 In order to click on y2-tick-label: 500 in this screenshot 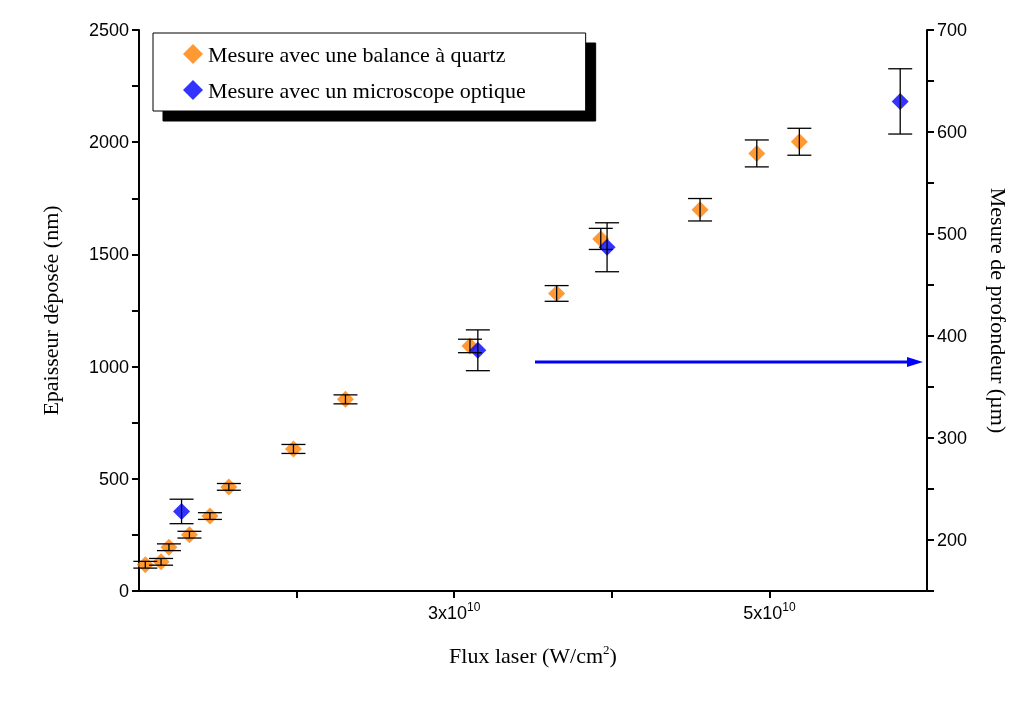, I will do `click(952, 234)`.